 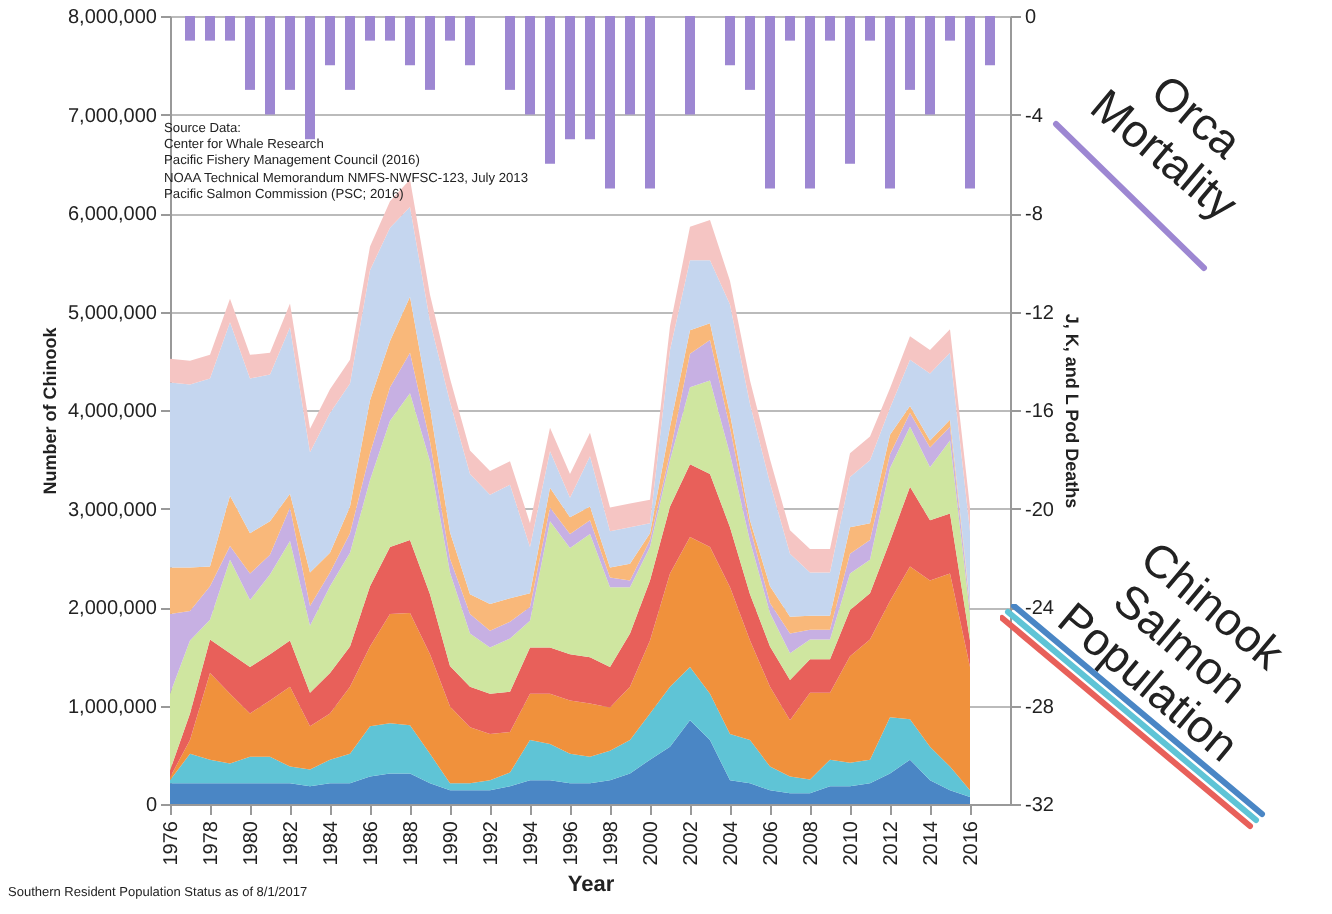 I want to click on x-tick-label: 2006, so click(x=772, y=843).